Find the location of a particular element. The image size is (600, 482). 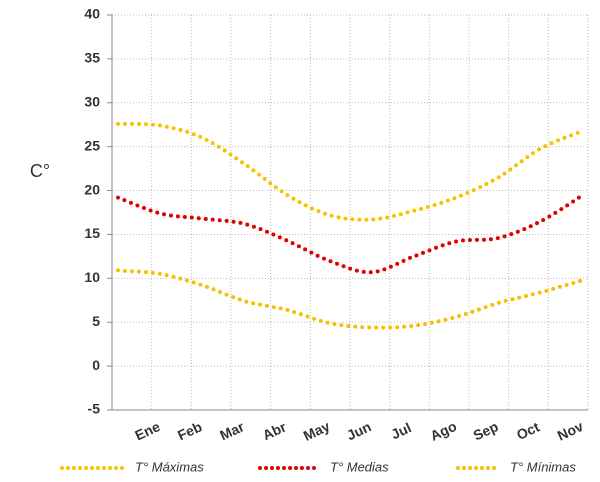

y-tick-label: 25 is located at coordinates (92, 145).